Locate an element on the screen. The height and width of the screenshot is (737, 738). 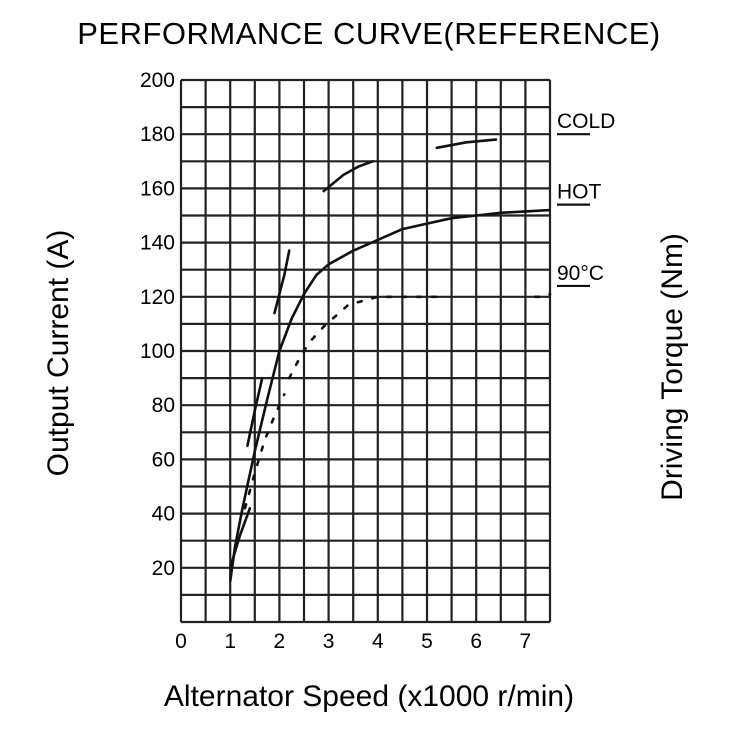
y-tick-label: 80 is located at coordinates (163, 405).